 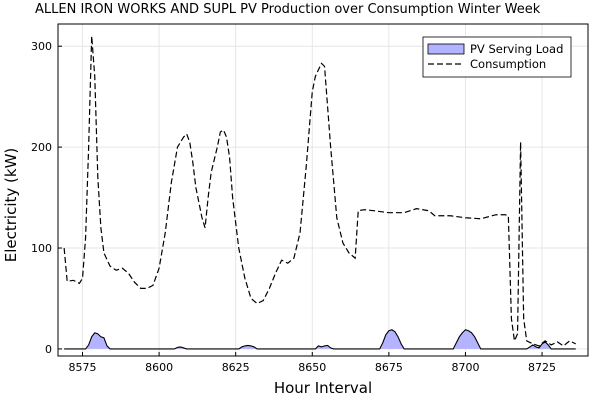 What do you see at coordinates (312, 367) in the screenshot?
I see `x-tick-label: 8650` at bounding box center [312, 367].